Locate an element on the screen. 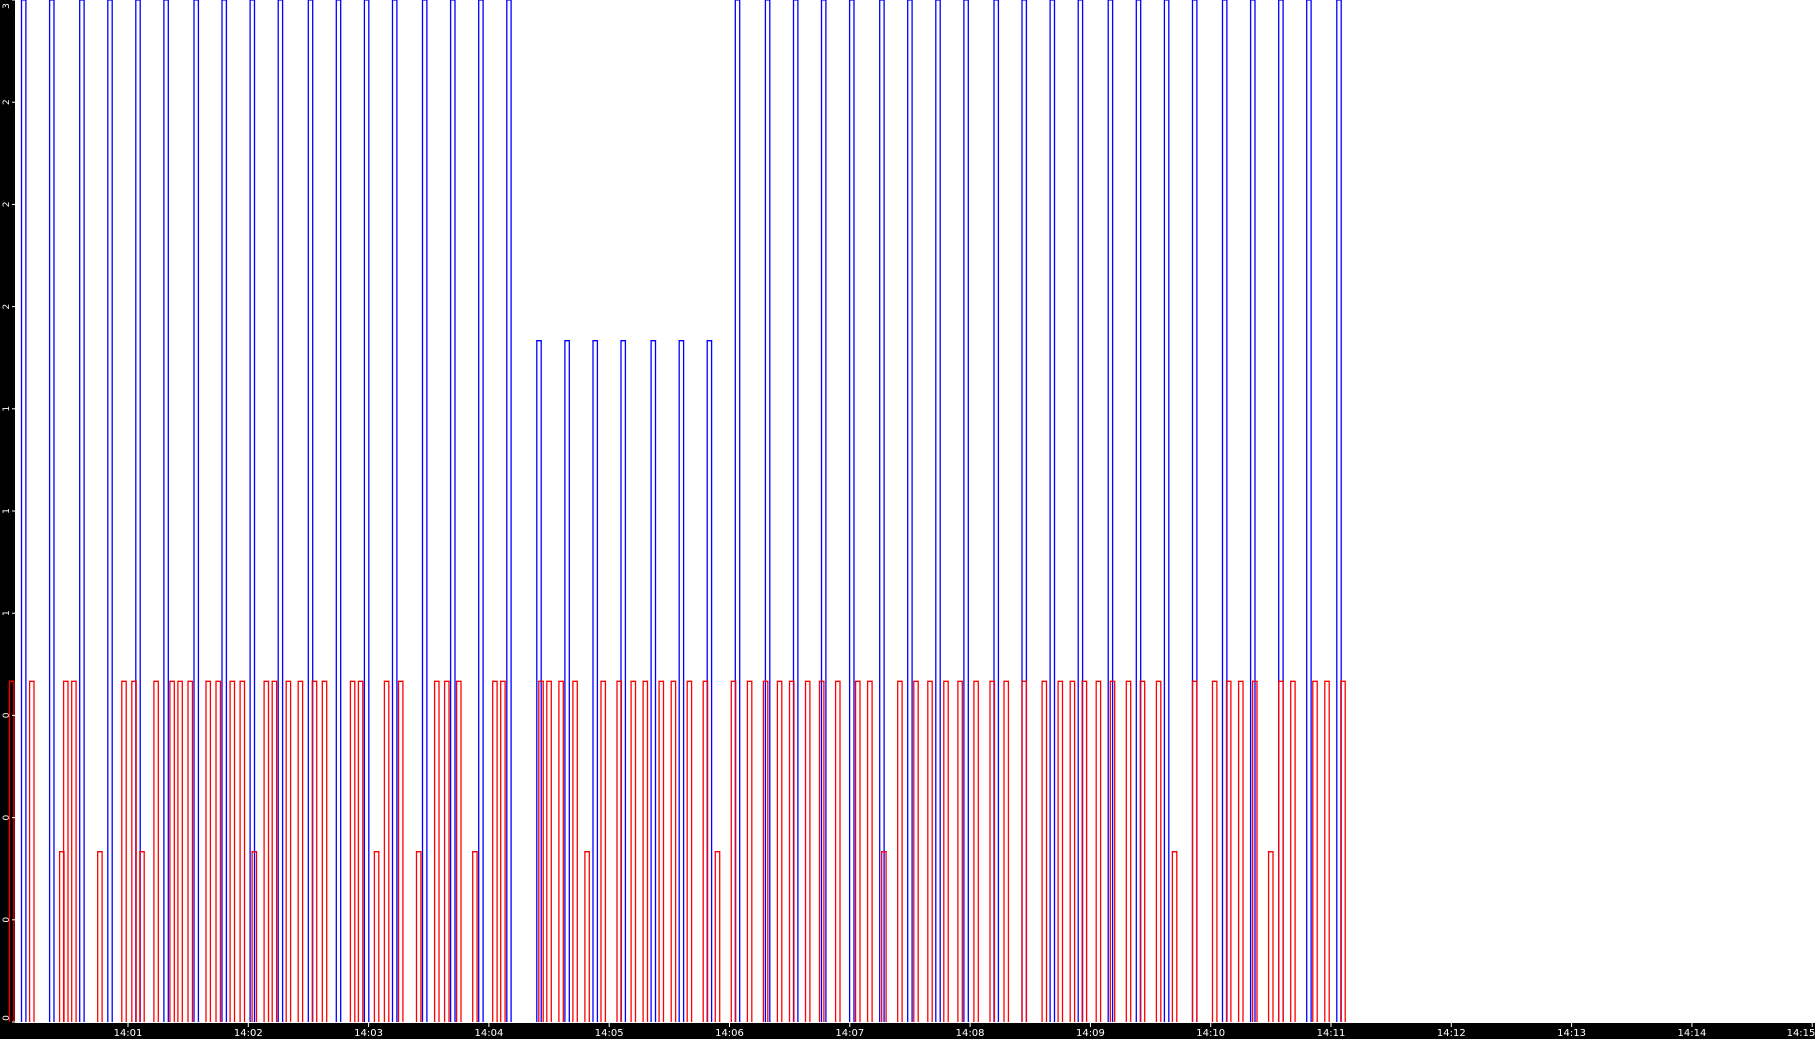  x-tick-label-8: 14:09 is located at coordinates (1090, 1033).